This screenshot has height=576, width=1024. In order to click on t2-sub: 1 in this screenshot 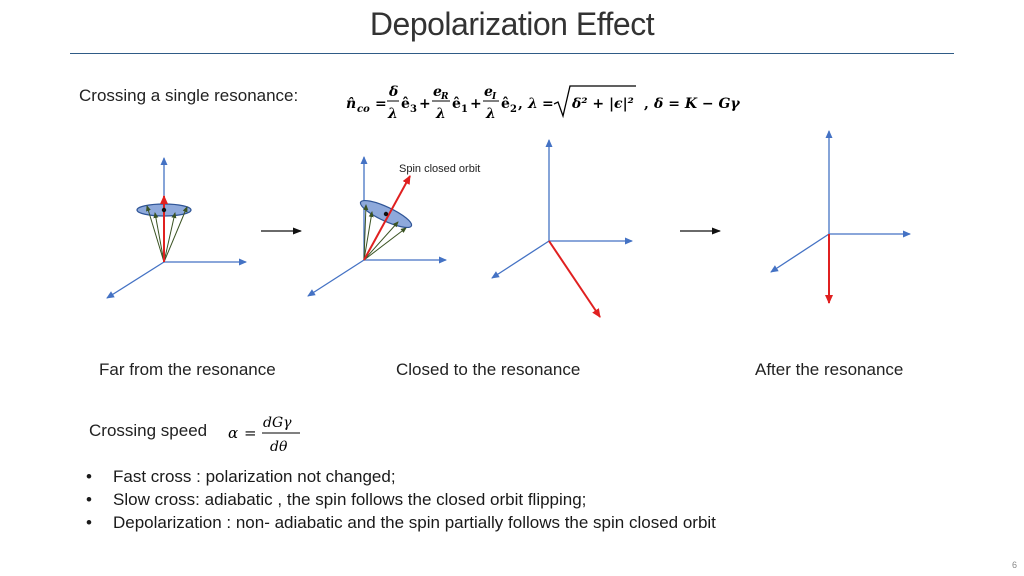, I will do `click(464, 109)`.